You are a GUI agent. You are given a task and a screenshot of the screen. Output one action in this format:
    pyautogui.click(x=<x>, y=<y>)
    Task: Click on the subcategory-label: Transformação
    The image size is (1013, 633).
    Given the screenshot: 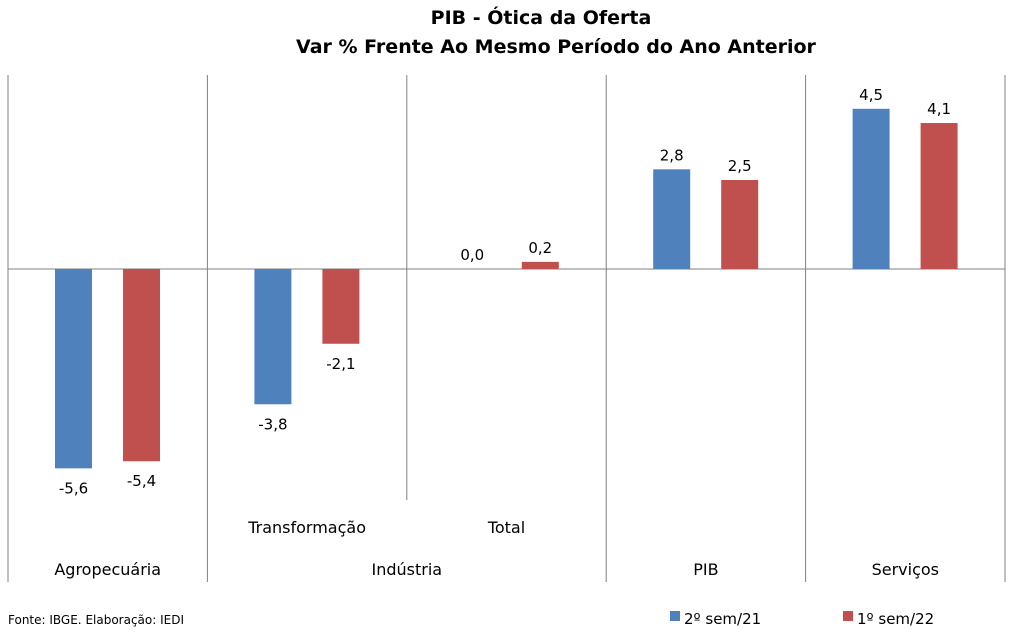 What is the action you would take?
    pyautogui.click(x=306, y=527)
    